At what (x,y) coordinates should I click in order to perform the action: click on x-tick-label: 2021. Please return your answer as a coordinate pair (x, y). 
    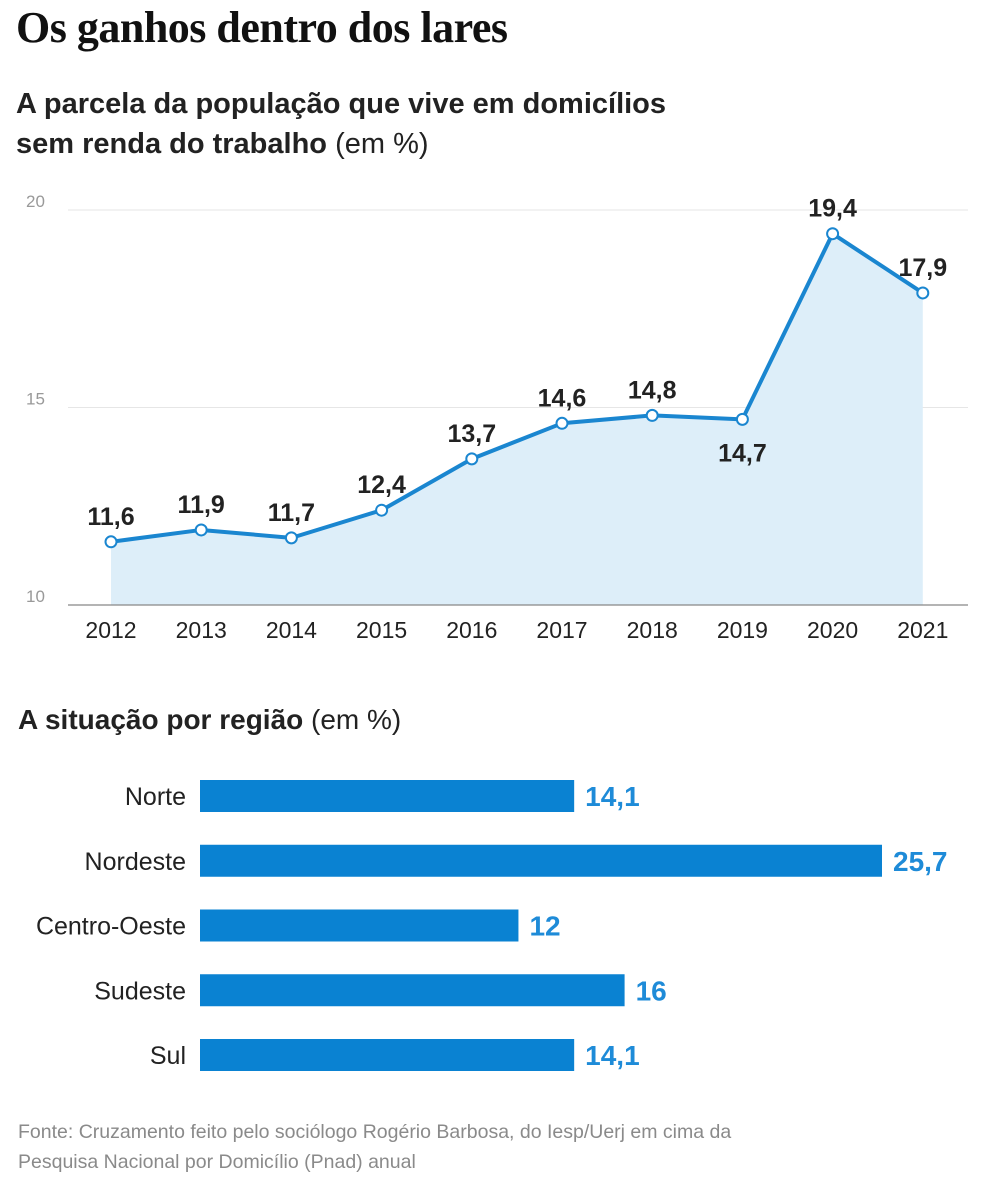
    Looking at the image, I should click on (922, 630).